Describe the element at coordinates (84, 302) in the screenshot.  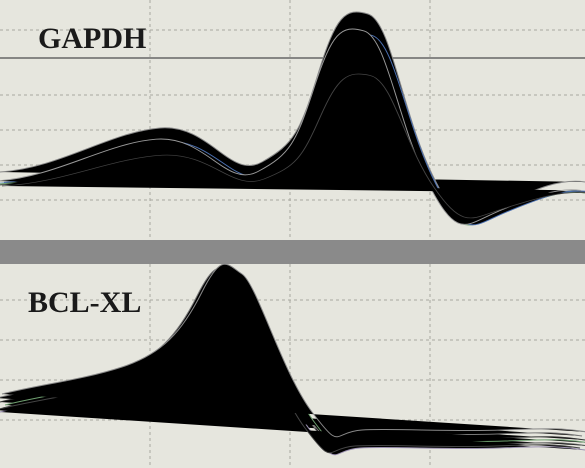
I see `panel-label: BCL-XL` at that location.